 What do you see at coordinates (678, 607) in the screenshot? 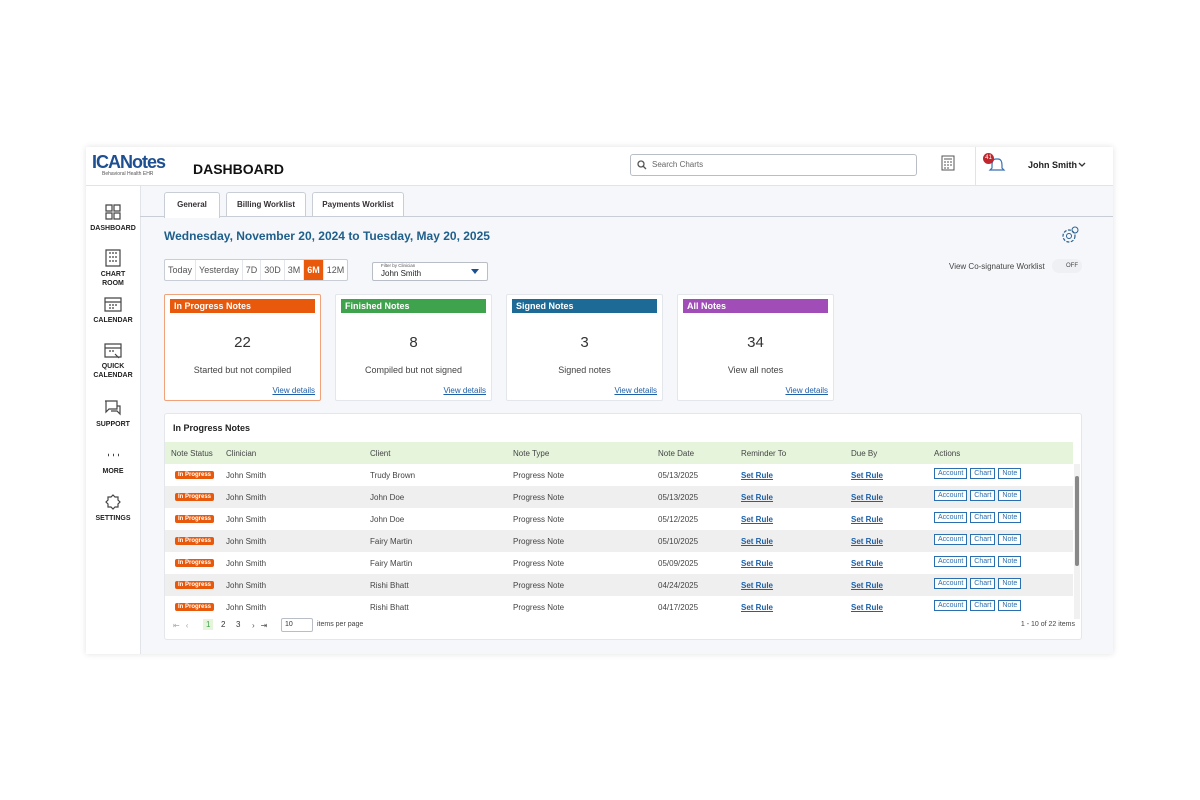
I see `table-cell: 04/17/2025` at bounding box center [678, 607].